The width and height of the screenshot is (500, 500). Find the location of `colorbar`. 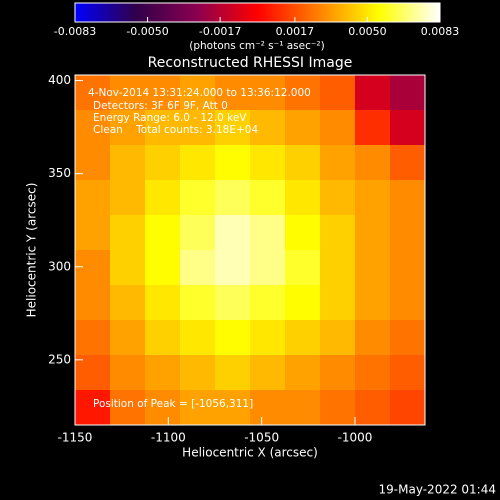

colorbar is located at coordinates (257, 12).